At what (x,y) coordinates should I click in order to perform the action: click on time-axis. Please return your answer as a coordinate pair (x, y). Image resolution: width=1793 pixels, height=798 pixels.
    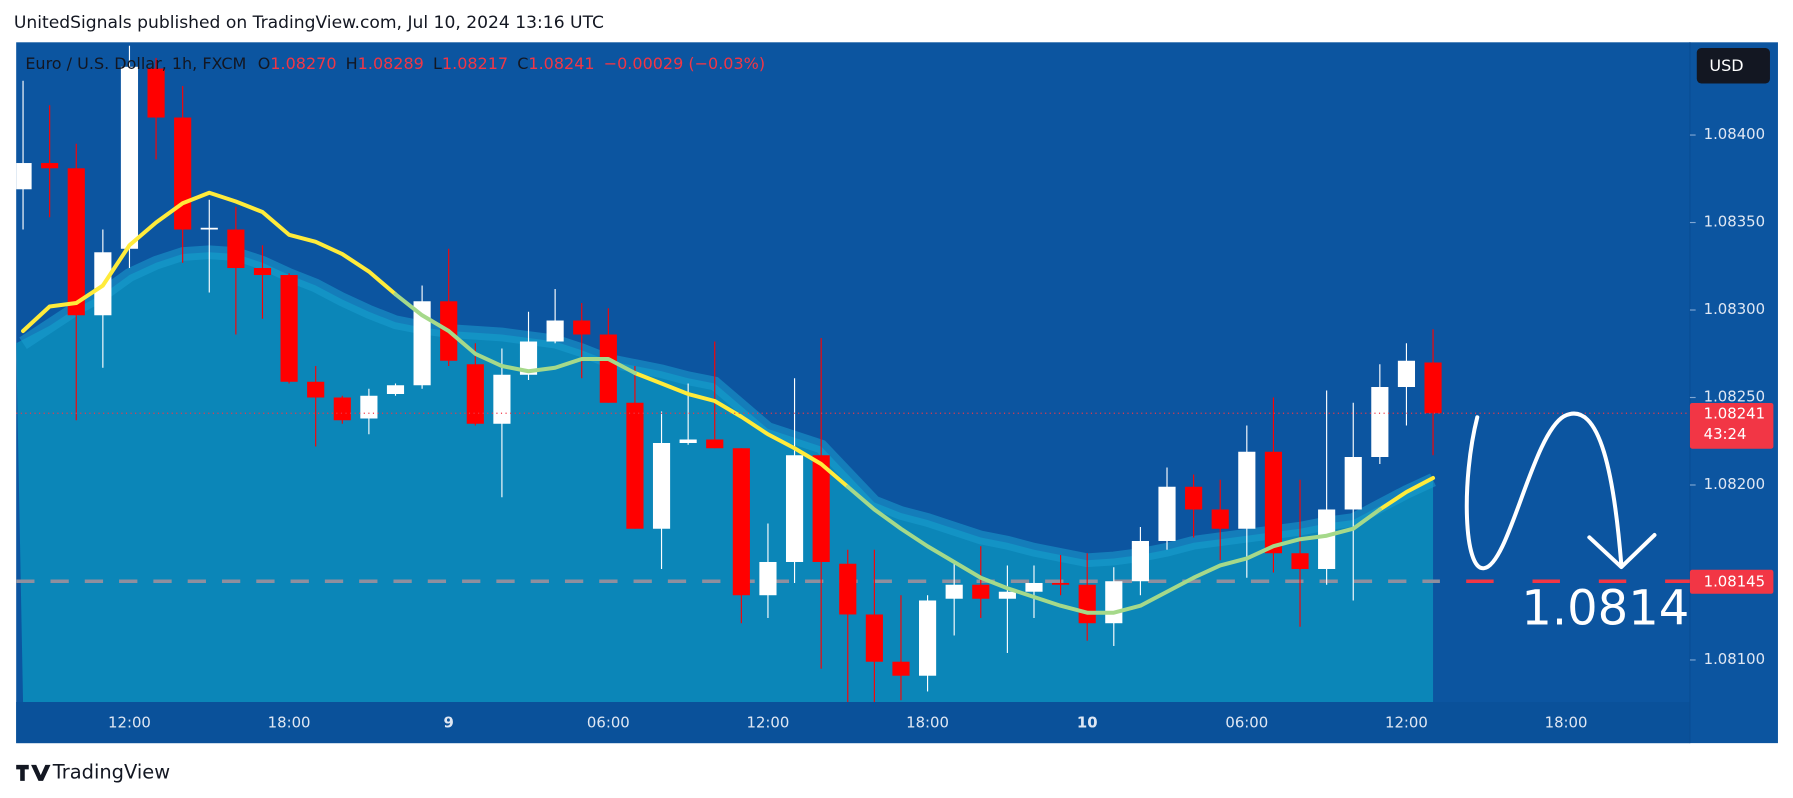
    Looking at the image, I should click on (853, 722).